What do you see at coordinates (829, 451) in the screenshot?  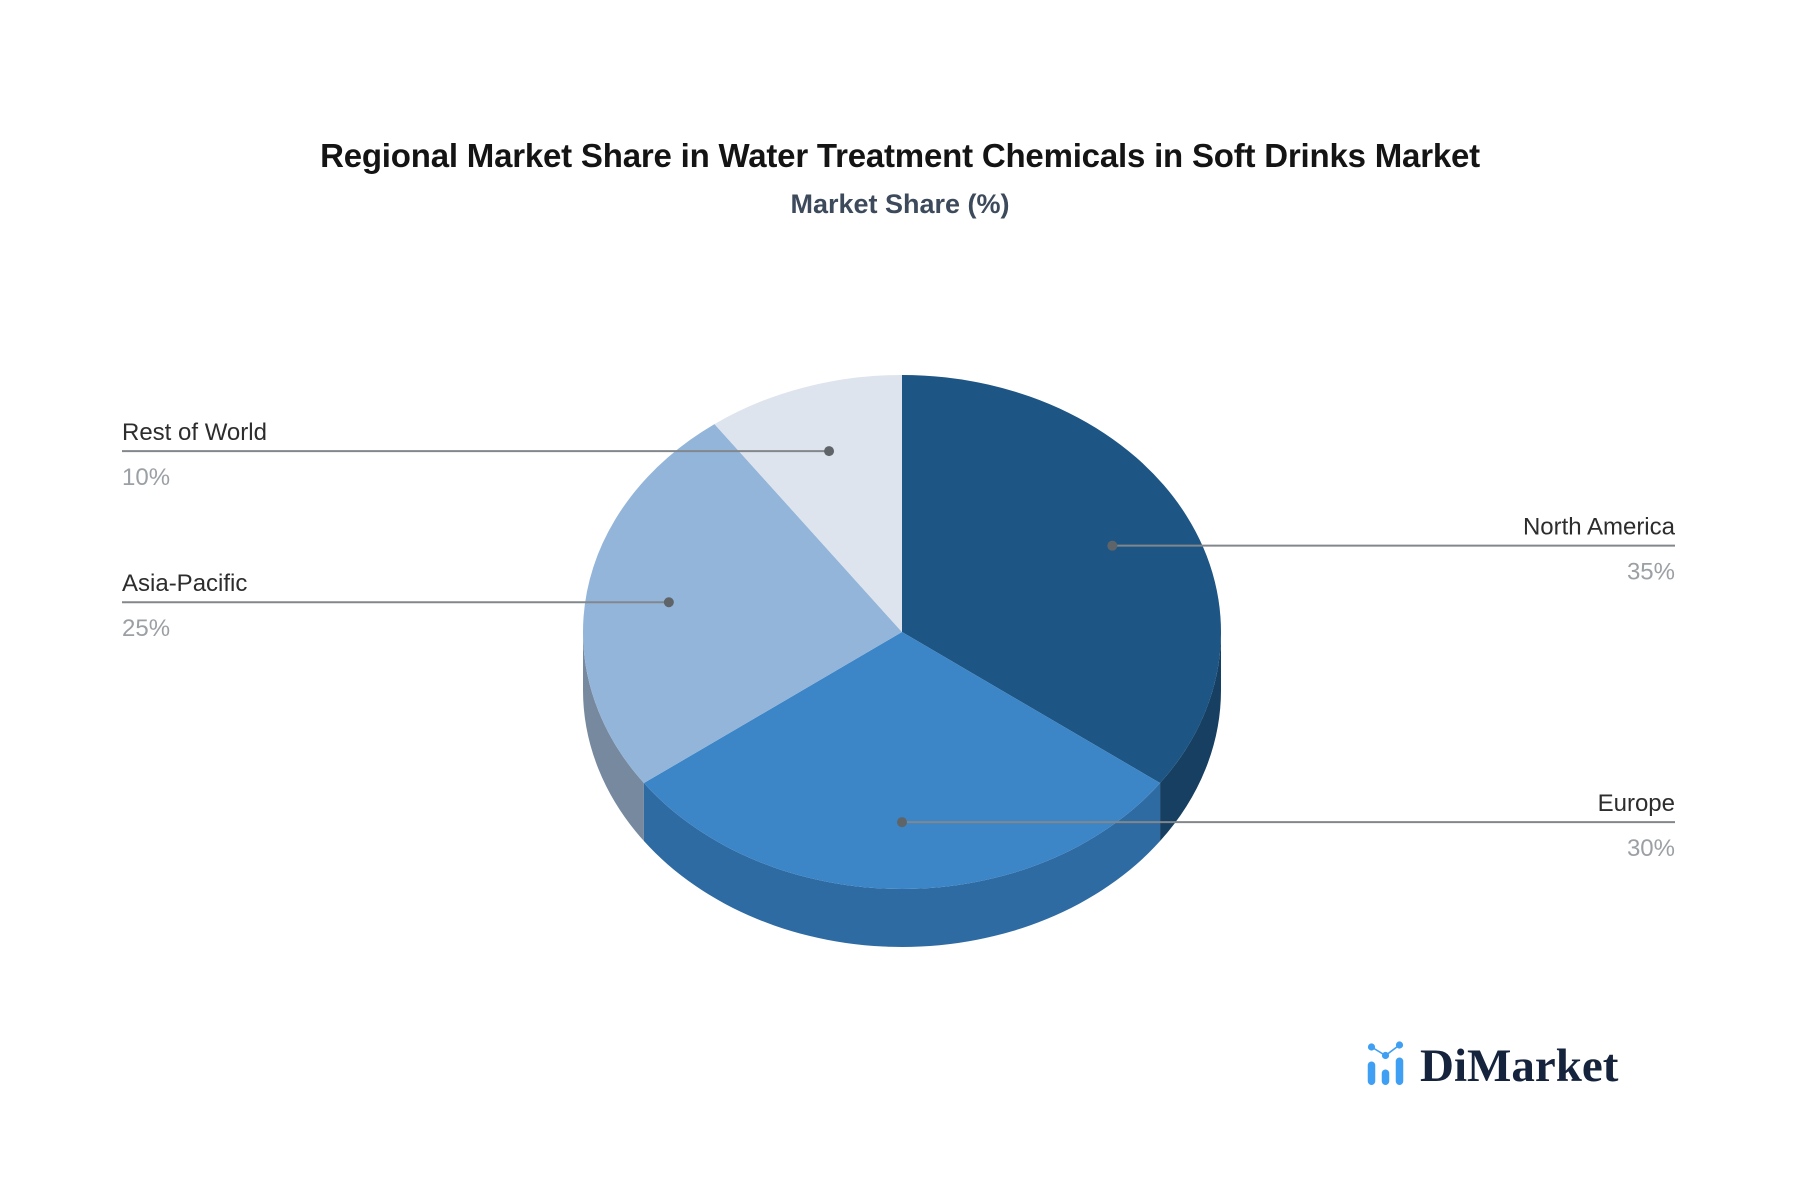 I see `leader-dot-rest-of-world` at bounding box center [829, 451].